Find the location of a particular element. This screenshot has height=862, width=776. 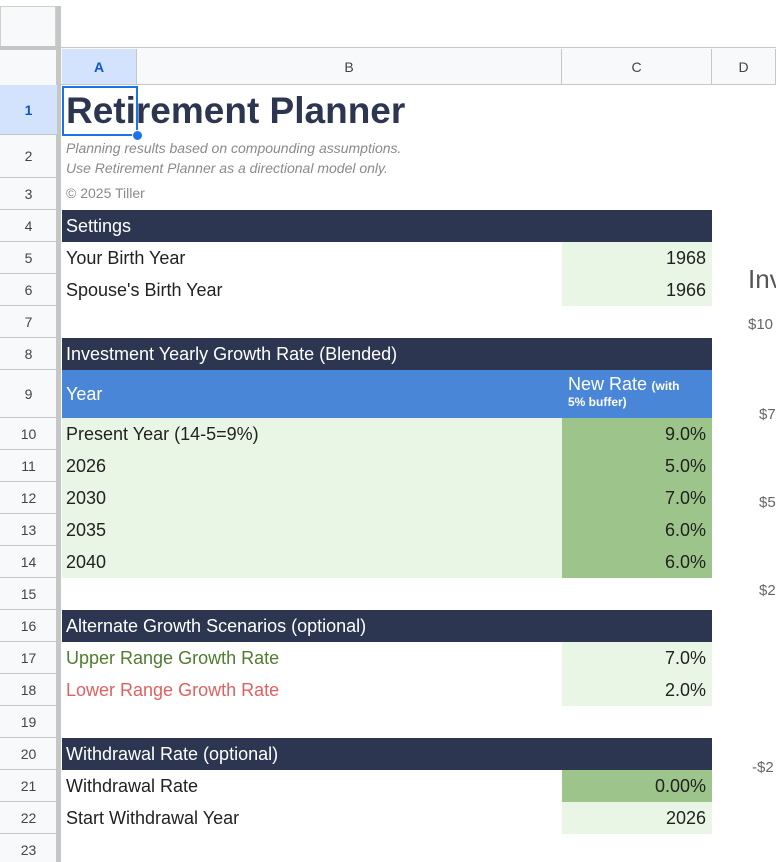

label-cell: Your Birth Year is located at coordinates (126, 258).